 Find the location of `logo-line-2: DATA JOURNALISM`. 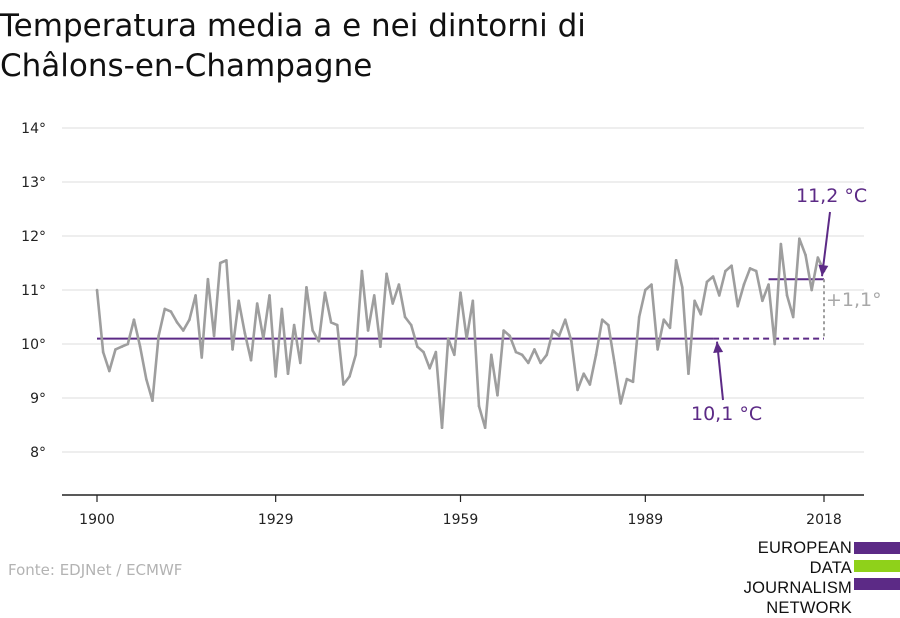

logo-line-2: DATA JOURNALISM is located at coordinates (797, 578).